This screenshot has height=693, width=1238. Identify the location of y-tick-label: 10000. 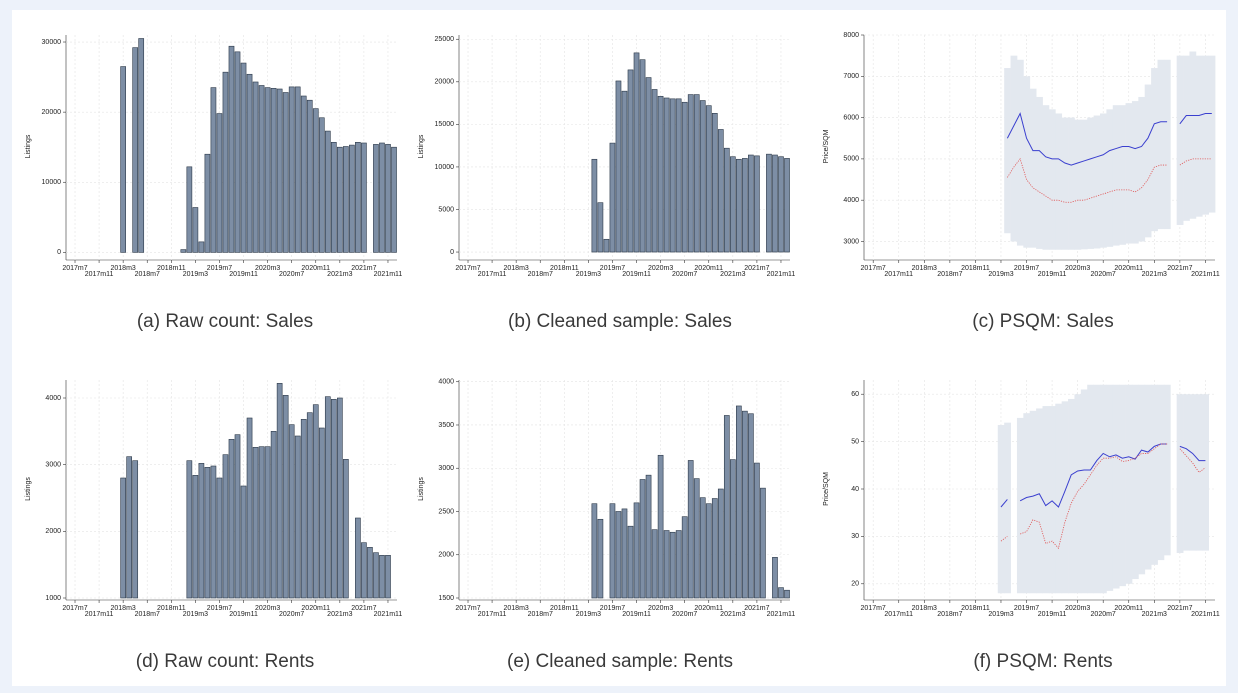
(52, 182).